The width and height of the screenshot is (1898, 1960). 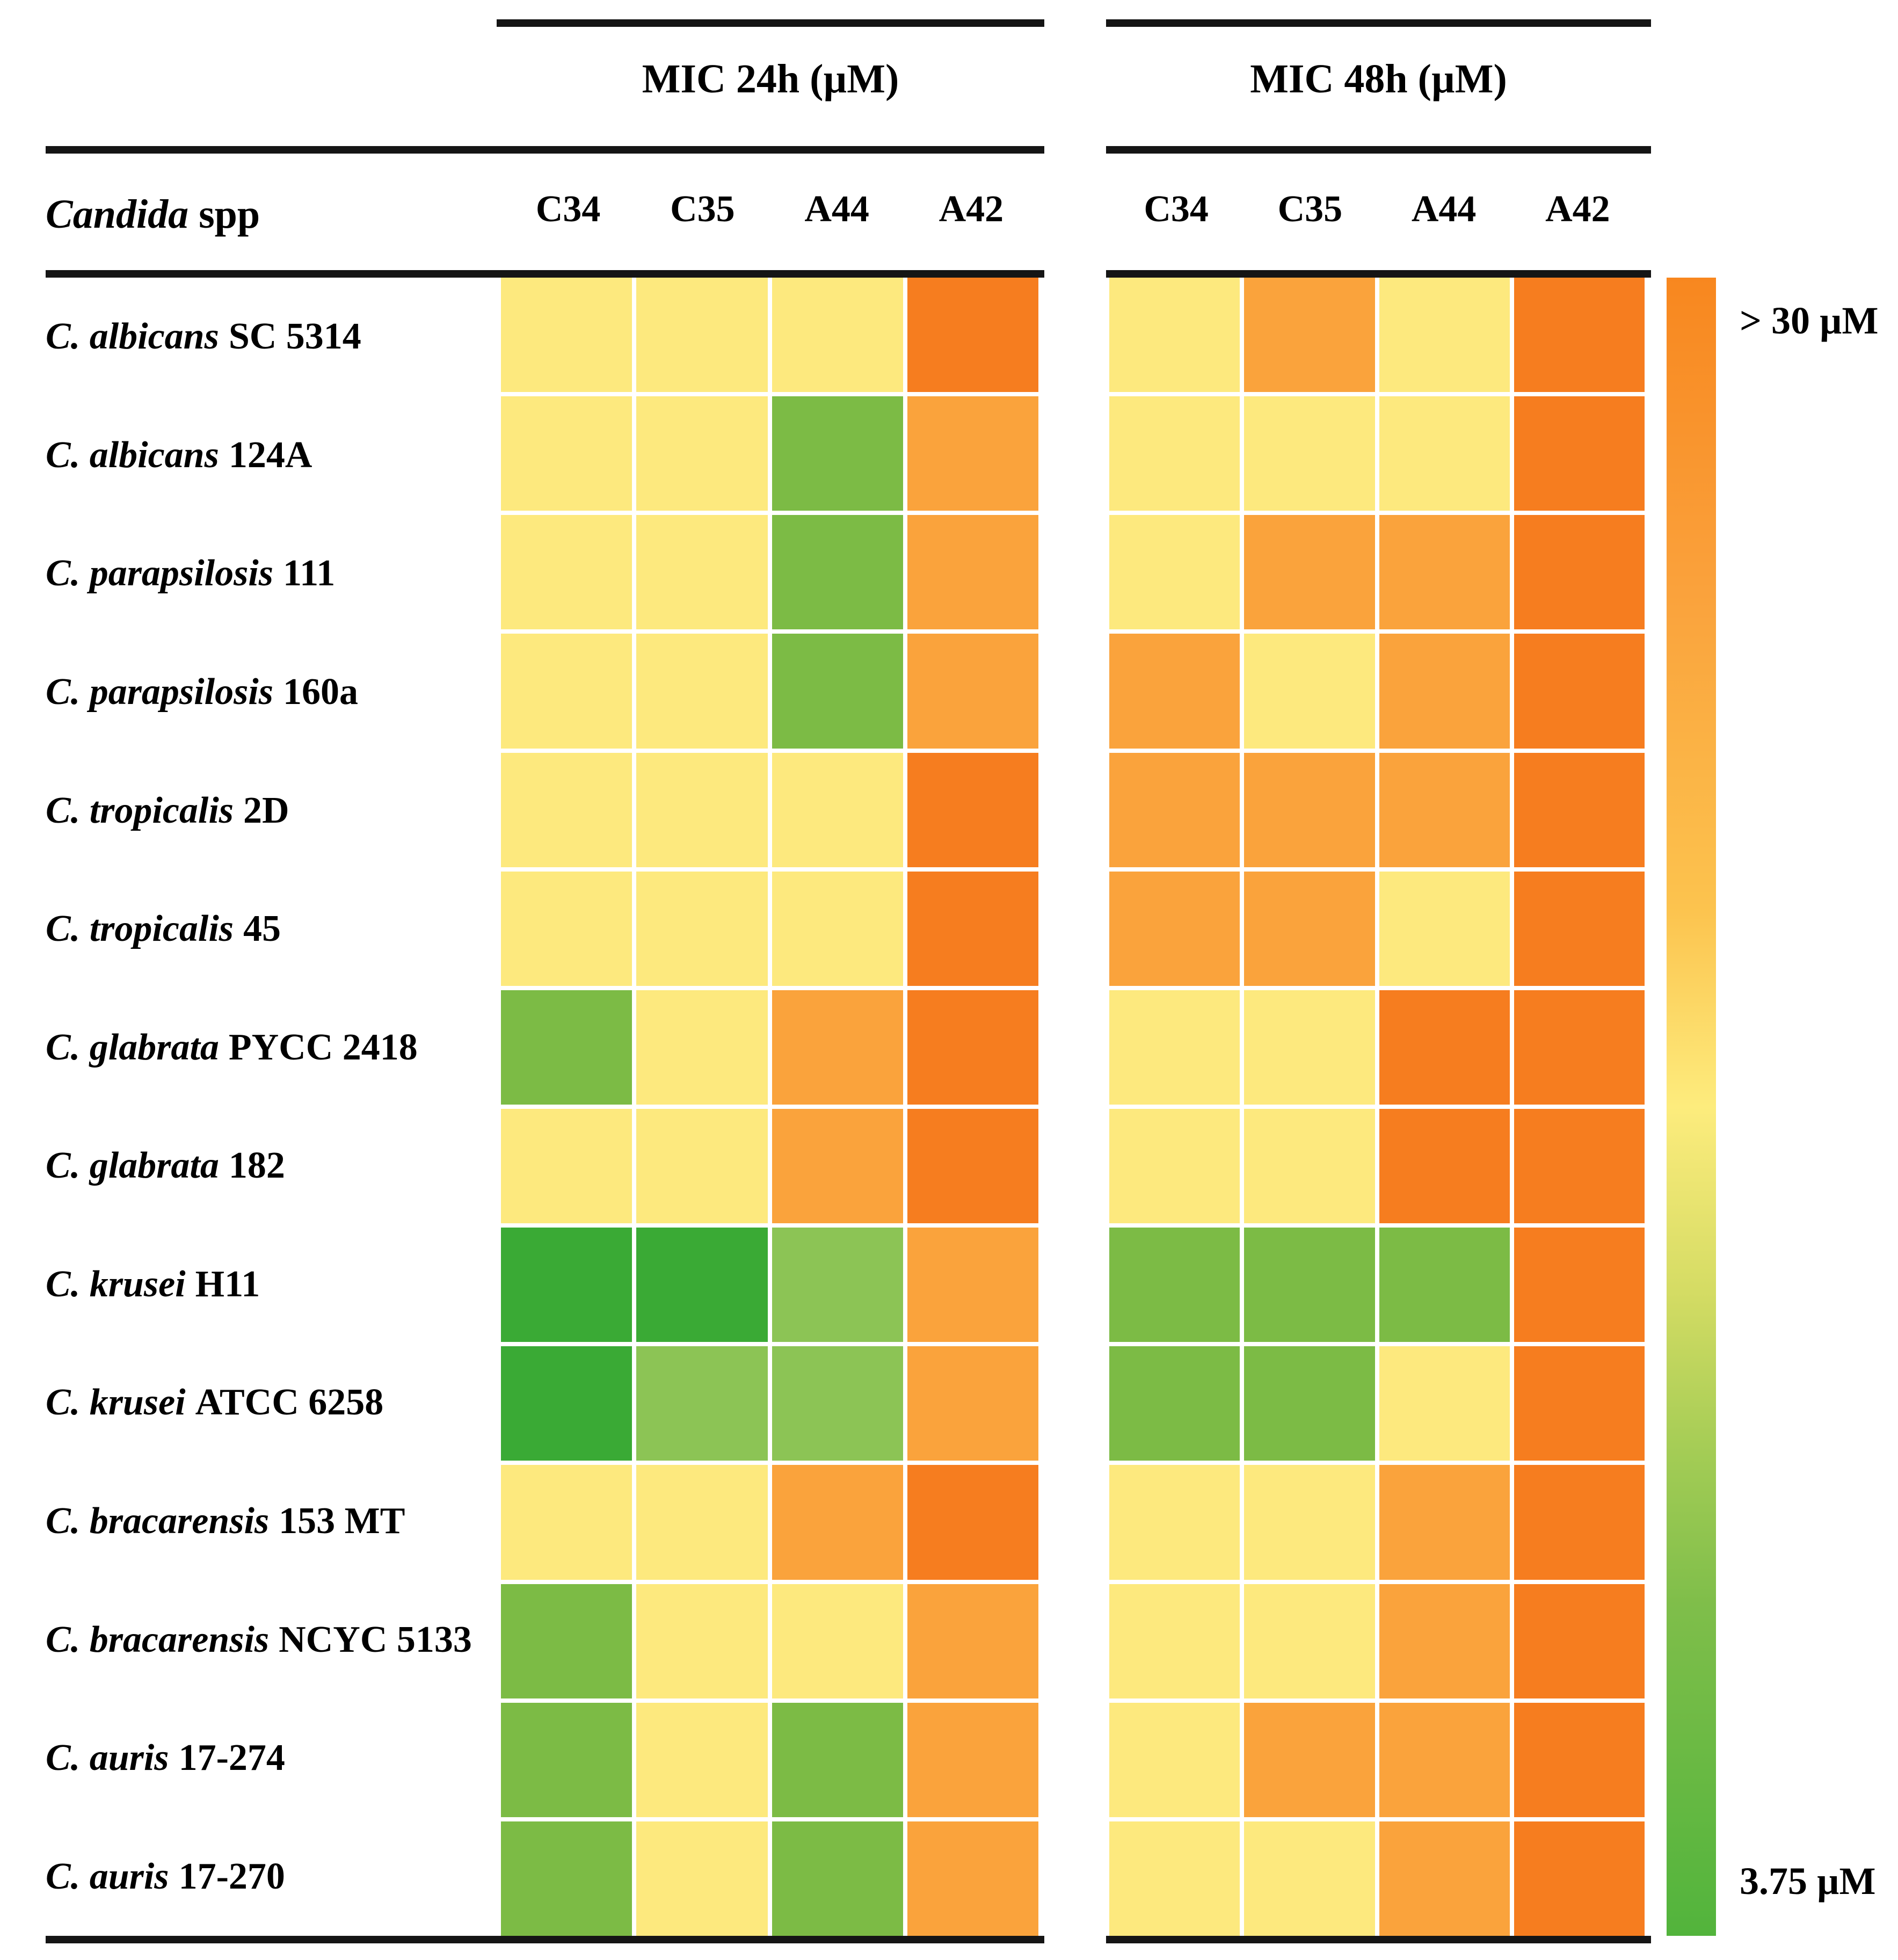 I want to click on top-rule-48h, so click(x=1378, y=23).